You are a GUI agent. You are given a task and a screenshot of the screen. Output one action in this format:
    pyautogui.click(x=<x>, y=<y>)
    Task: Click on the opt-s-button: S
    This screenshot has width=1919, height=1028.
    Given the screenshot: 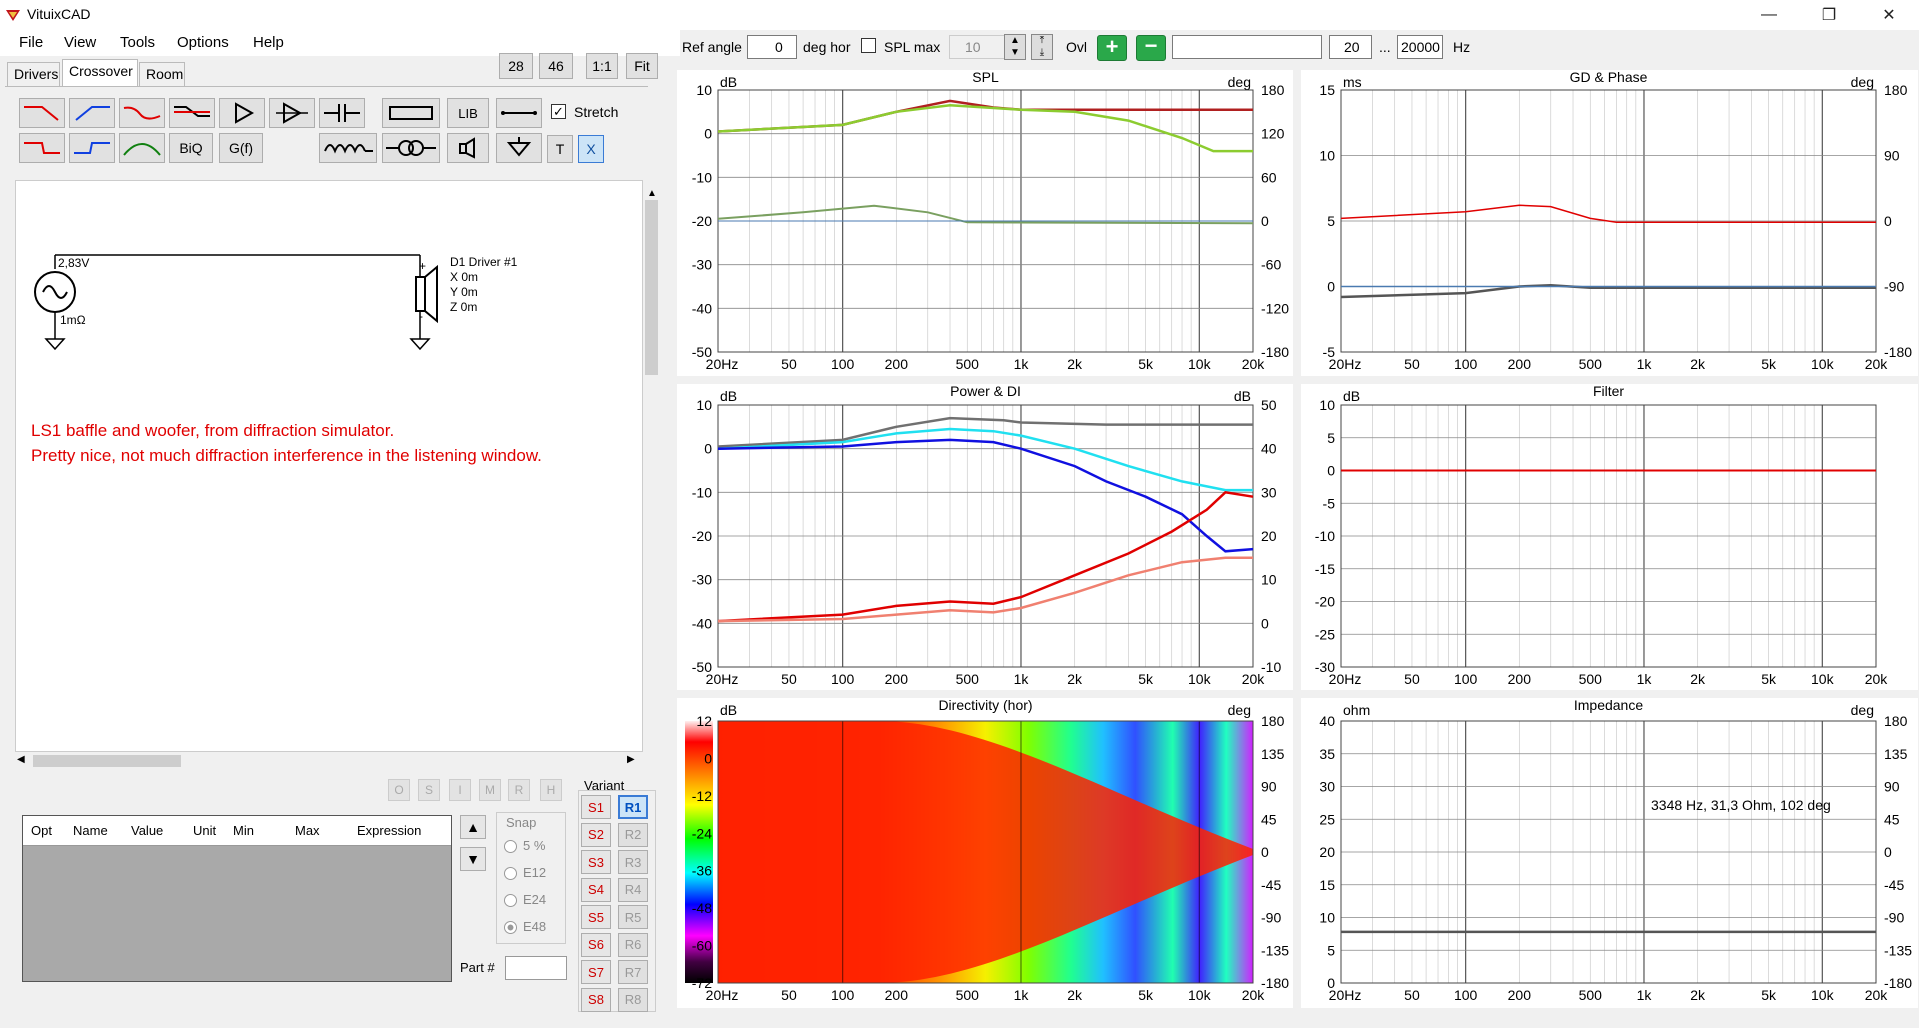 What is the action you would take?
    pyautogui.click(x=429, y=790)
    